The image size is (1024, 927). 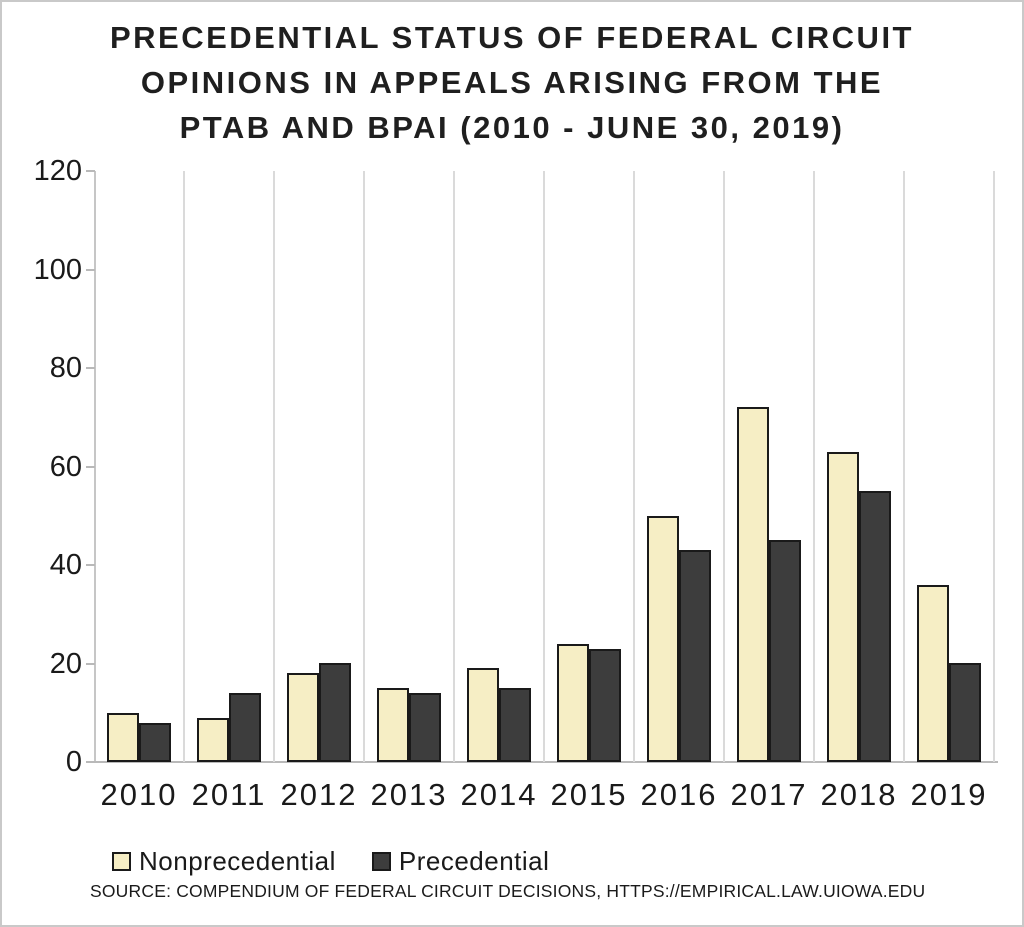 I want to click on bar-precedential-2013, so click(x=425, y=727).